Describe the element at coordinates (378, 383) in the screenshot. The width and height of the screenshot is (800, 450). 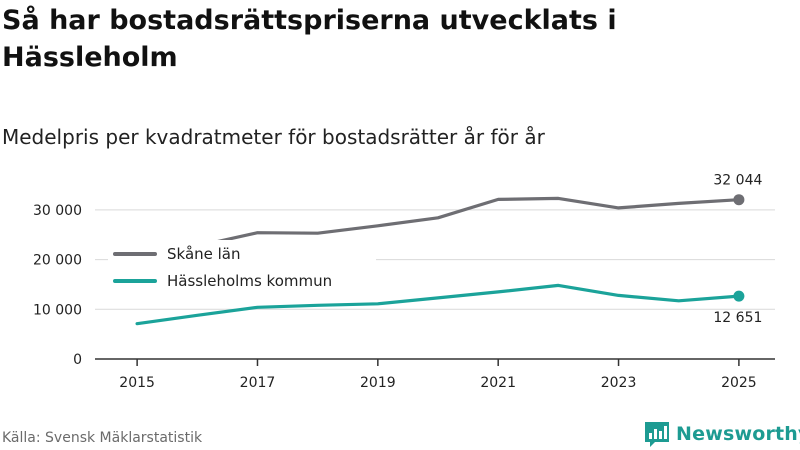
I see `x-tick-label-2: 2019` at that location.